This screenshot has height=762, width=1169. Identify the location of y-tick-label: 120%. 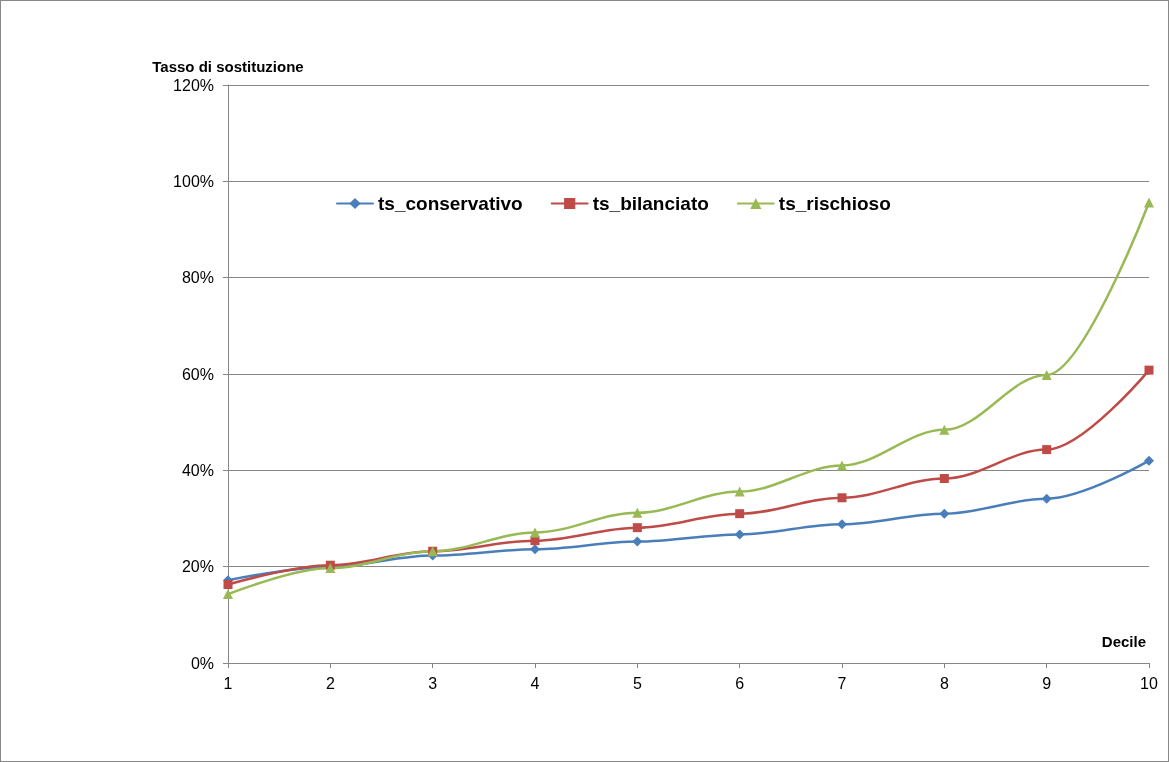
(193, 85).